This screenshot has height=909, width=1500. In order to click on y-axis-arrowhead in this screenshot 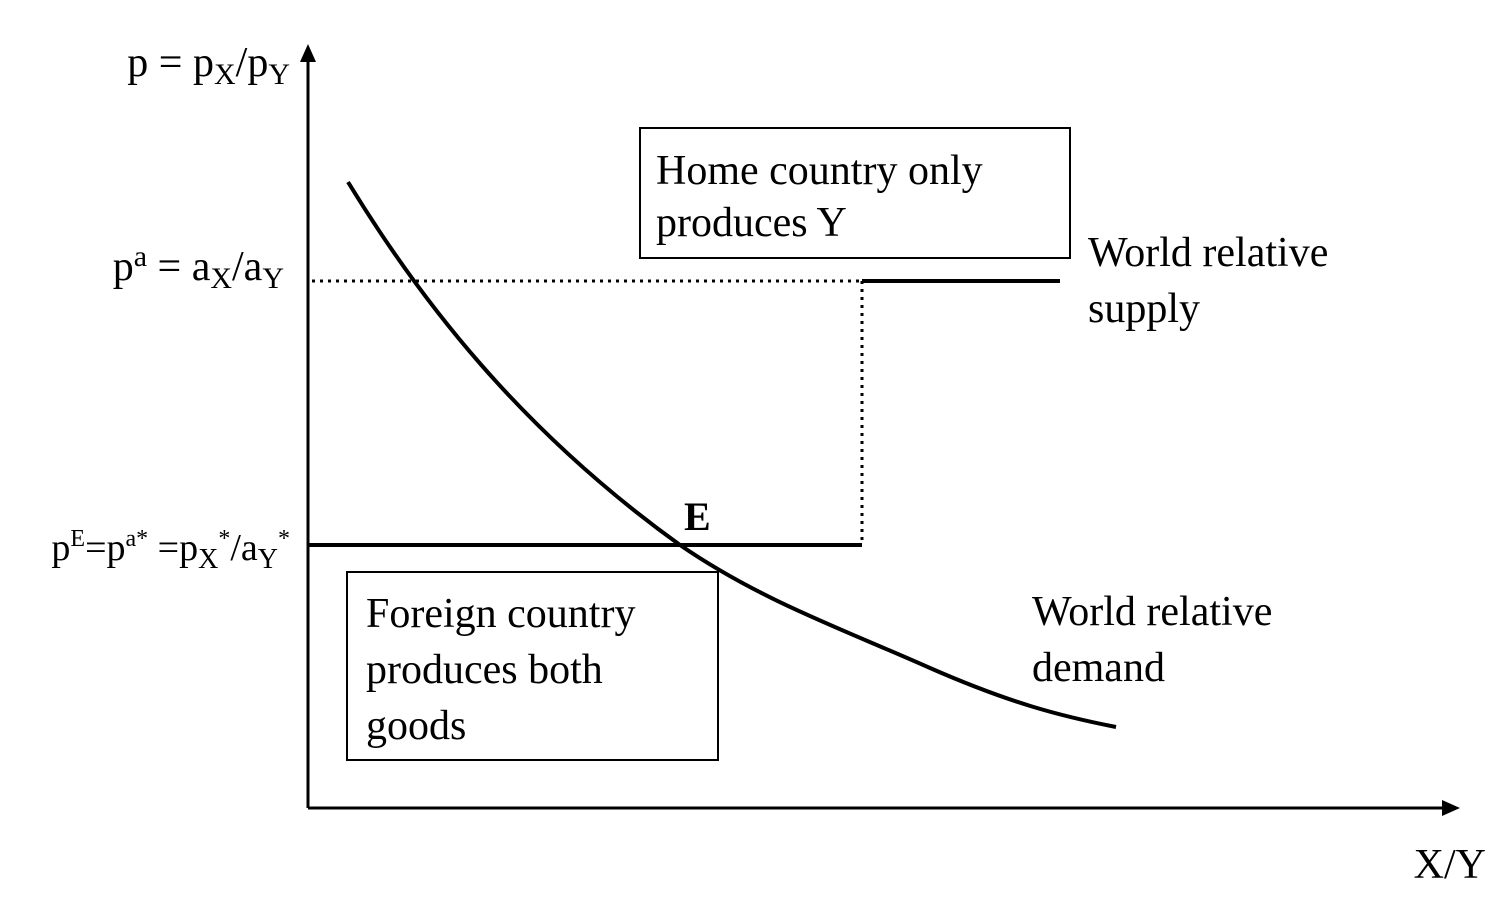, I will do `click(308, 53)`.